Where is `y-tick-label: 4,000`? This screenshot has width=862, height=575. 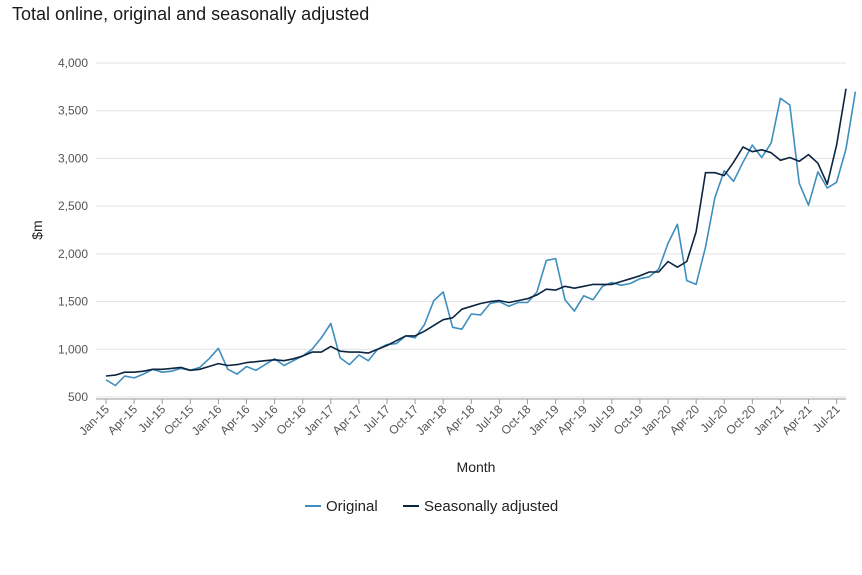 y-tick-label: 4,000 is located at coordinates (73, 63).